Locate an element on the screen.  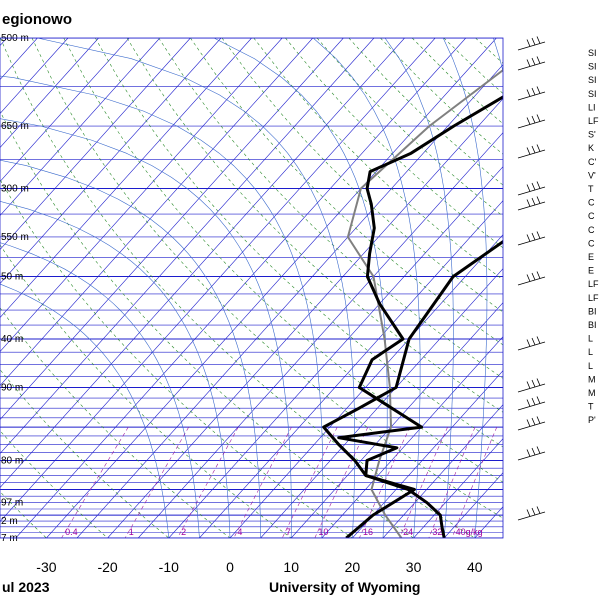
moist-adiabat-line is located at coordinates (419, 288).